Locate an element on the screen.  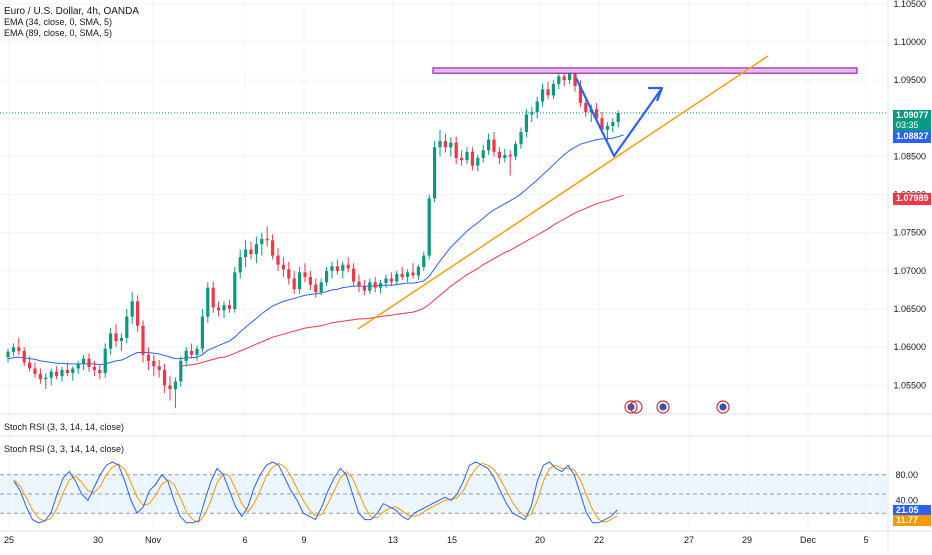
ema89-badge: 1.07989 is located at coordinates (912, 199).